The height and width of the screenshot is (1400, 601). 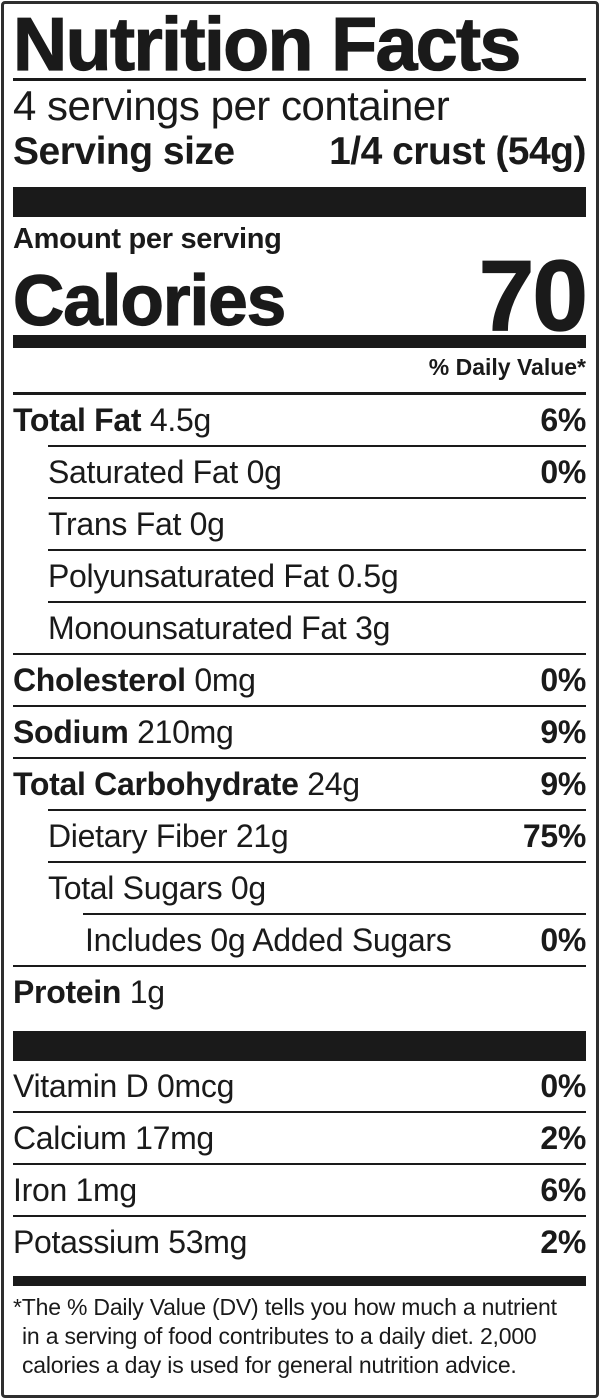 I want to click on section-bar-top, so click(x=299, y=202).